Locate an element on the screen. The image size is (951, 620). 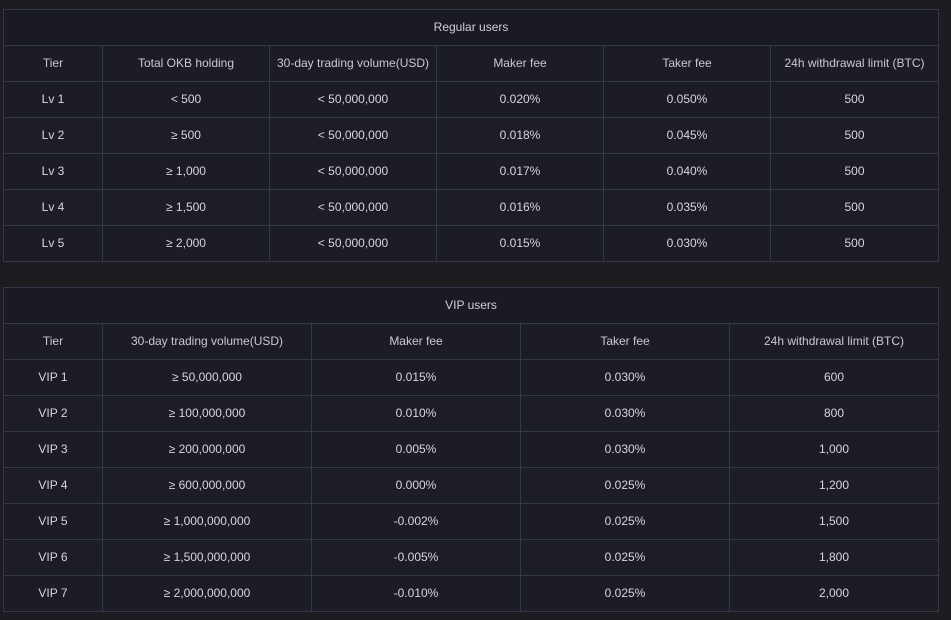
okb-holding-cell: ≥ 1,500 is located at coordinates (186, 207).